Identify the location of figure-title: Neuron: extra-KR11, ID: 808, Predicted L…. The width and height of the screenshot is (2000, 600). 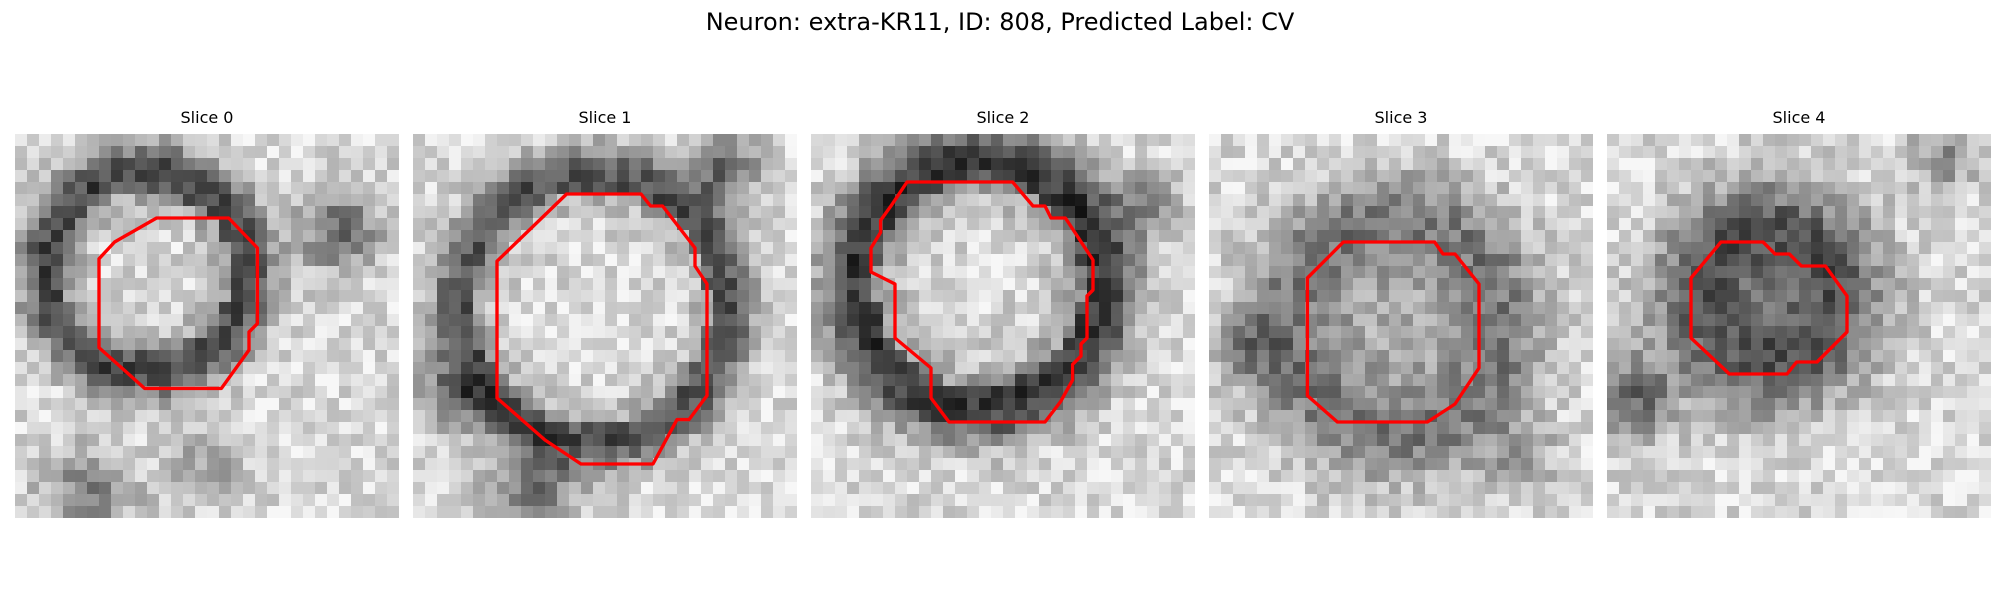
(1000, 22).